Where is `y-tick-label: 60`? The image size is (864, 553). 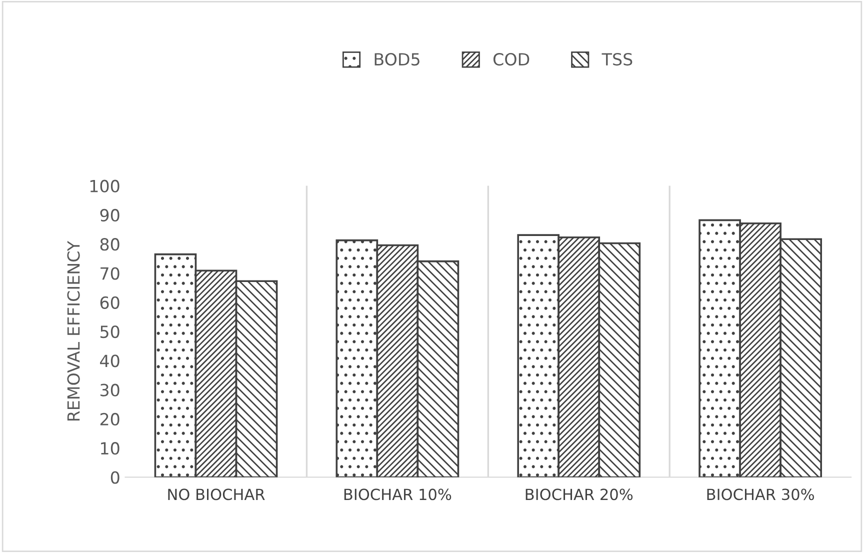 y-tick-label: 60 is located at coordinates (110, 302).